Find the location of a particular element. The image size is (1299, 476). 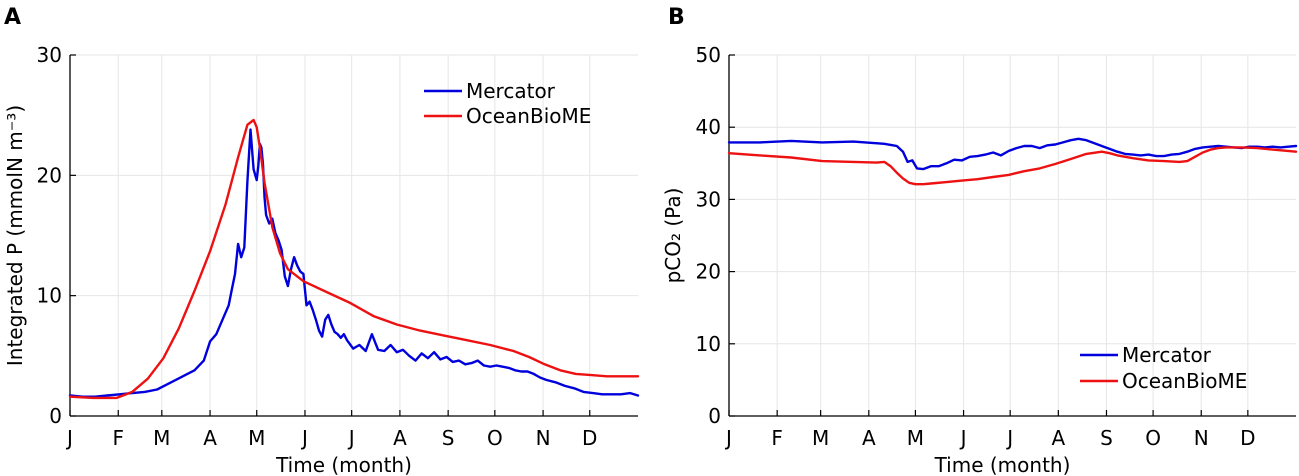

series-line-mercator is located at coordinates (1012, 154).